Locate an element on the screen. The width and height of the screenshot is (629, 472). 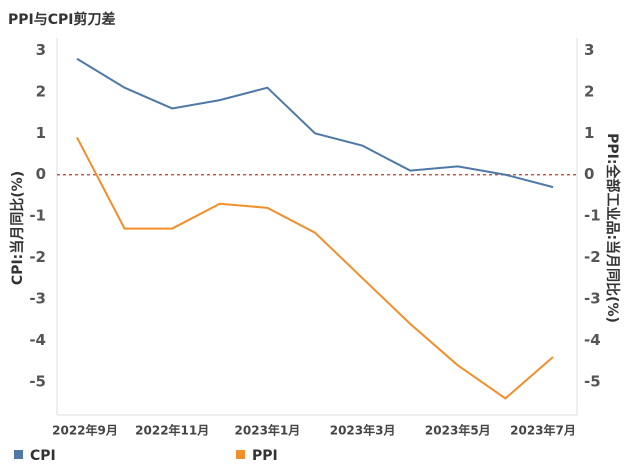
y-tick-label: -5 is located at coordinates (37, 381).